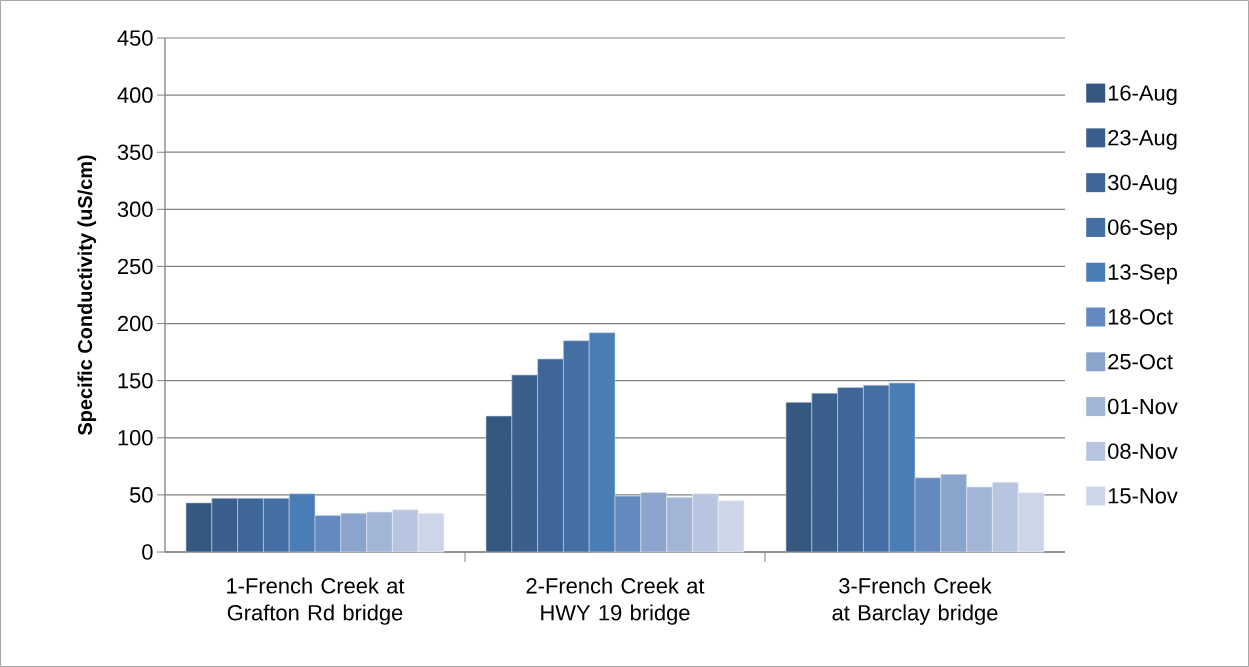 The height and width of the screenshot is (667, 1249). What do you see at coordinates (135, 152) in the screenshot?
I see `y-tick-label: 350` at bounding box center [135, 152].